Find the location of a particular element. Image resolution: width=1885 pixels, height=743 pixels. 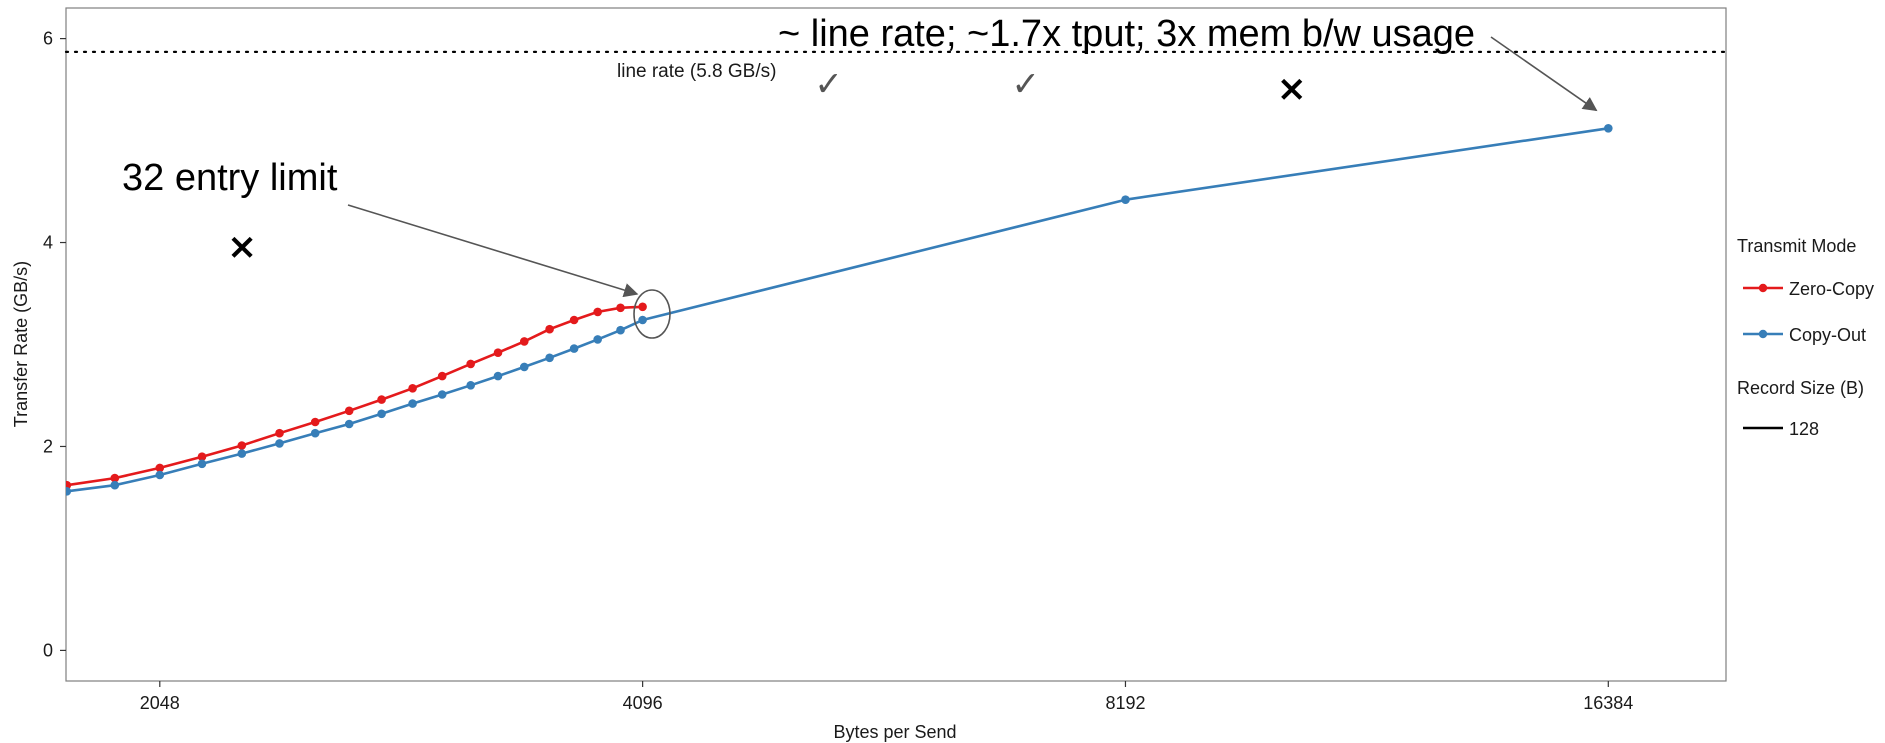

annotation-arrow-line-rate is located at coordinates (1544, 74).